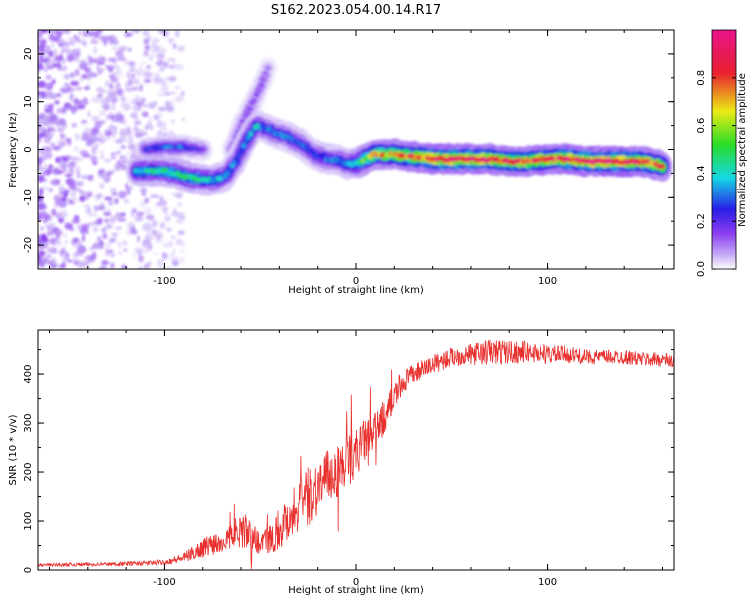  I want to click on colorbar-gradient, so click(724, 149).